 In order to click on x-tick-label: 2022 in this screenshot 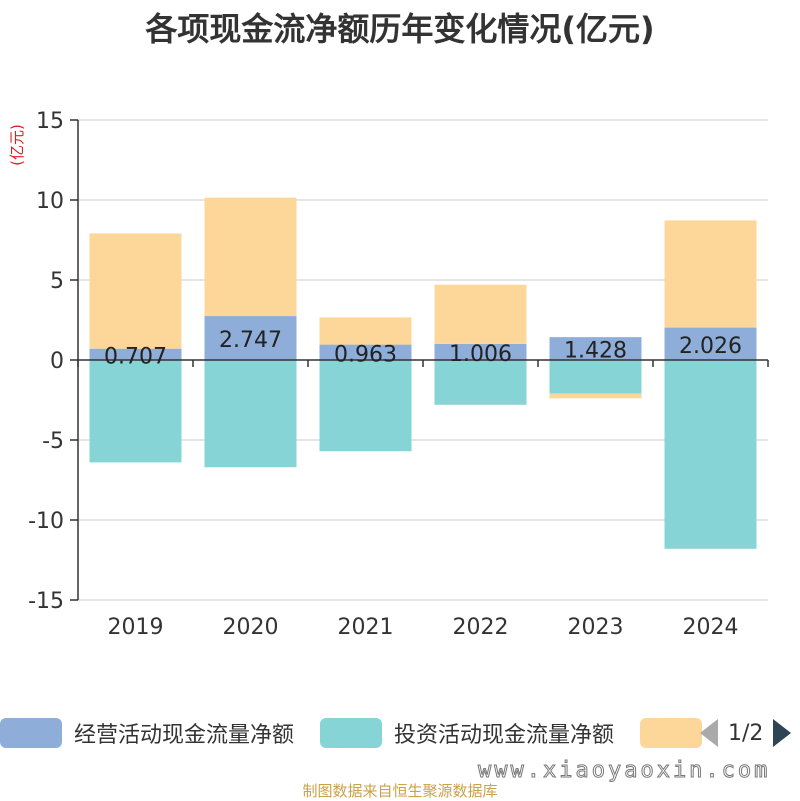, I will do `click(481, 627)`.